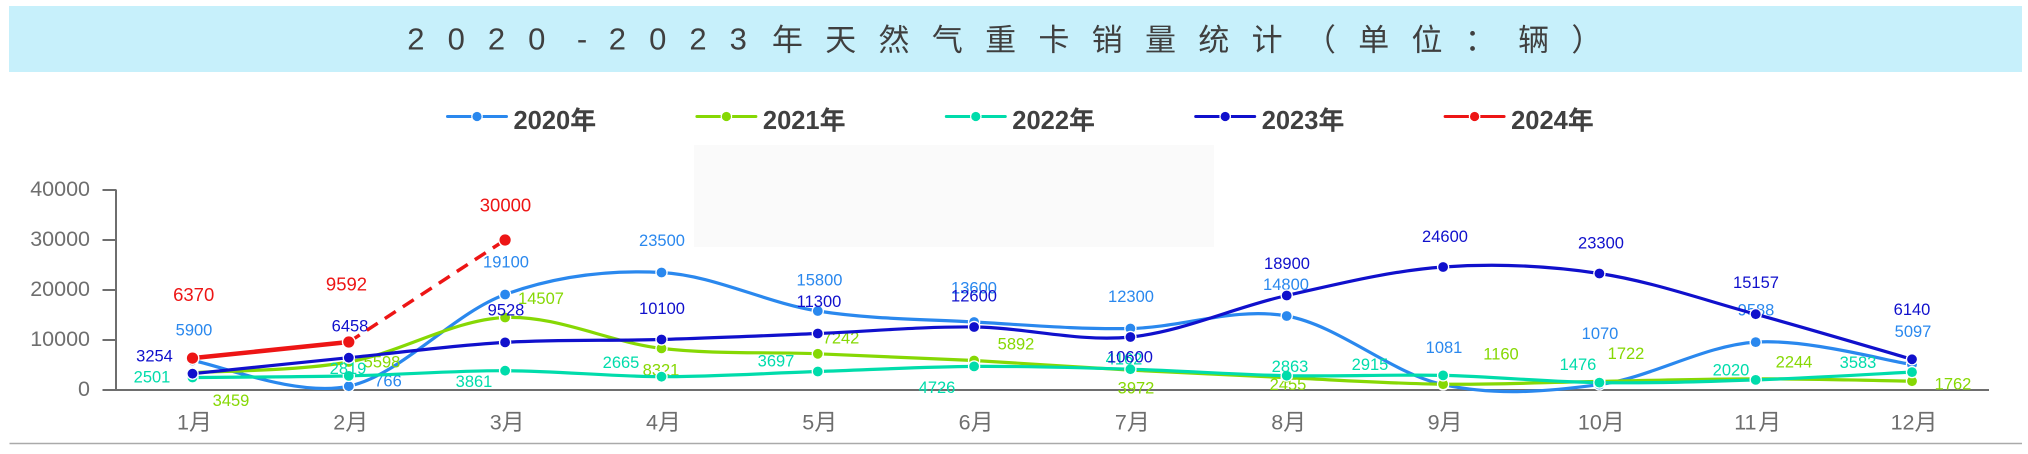 The height and width of the screenshot is (454, 2028). I want to click on svg-text: 2665, so click(621, 363).